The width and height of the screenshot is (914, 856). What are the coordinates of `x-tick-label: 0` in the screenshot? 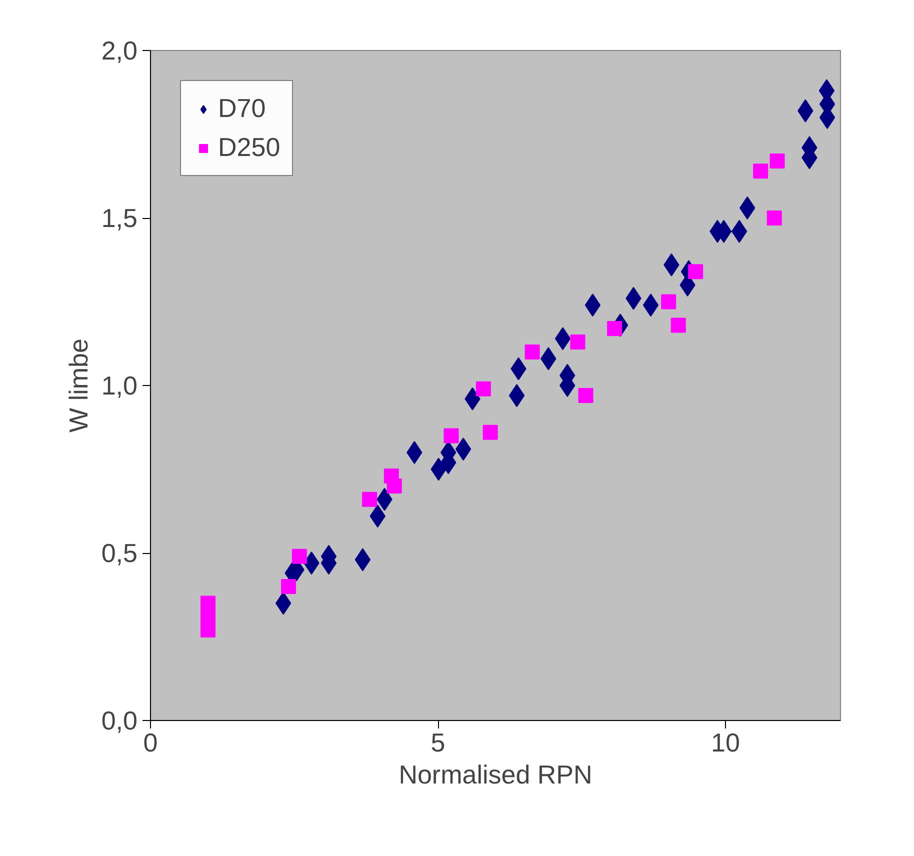 It's located at (150, 743).